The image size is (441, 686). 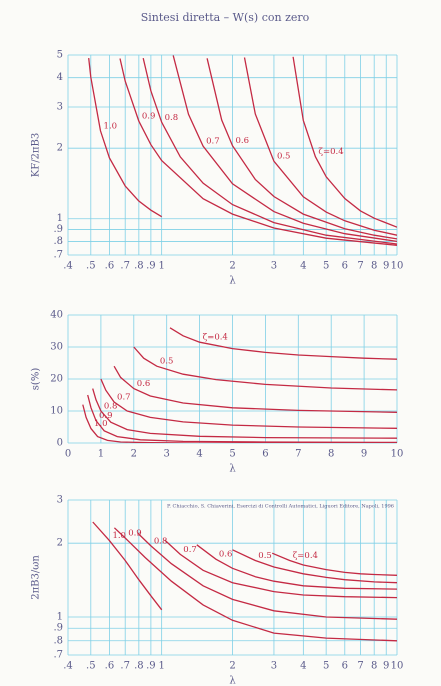 What do you see at coordinates (60, 77) in the screenshot?
I see `y-tick-label: 4` at bounding box center [60, 77].